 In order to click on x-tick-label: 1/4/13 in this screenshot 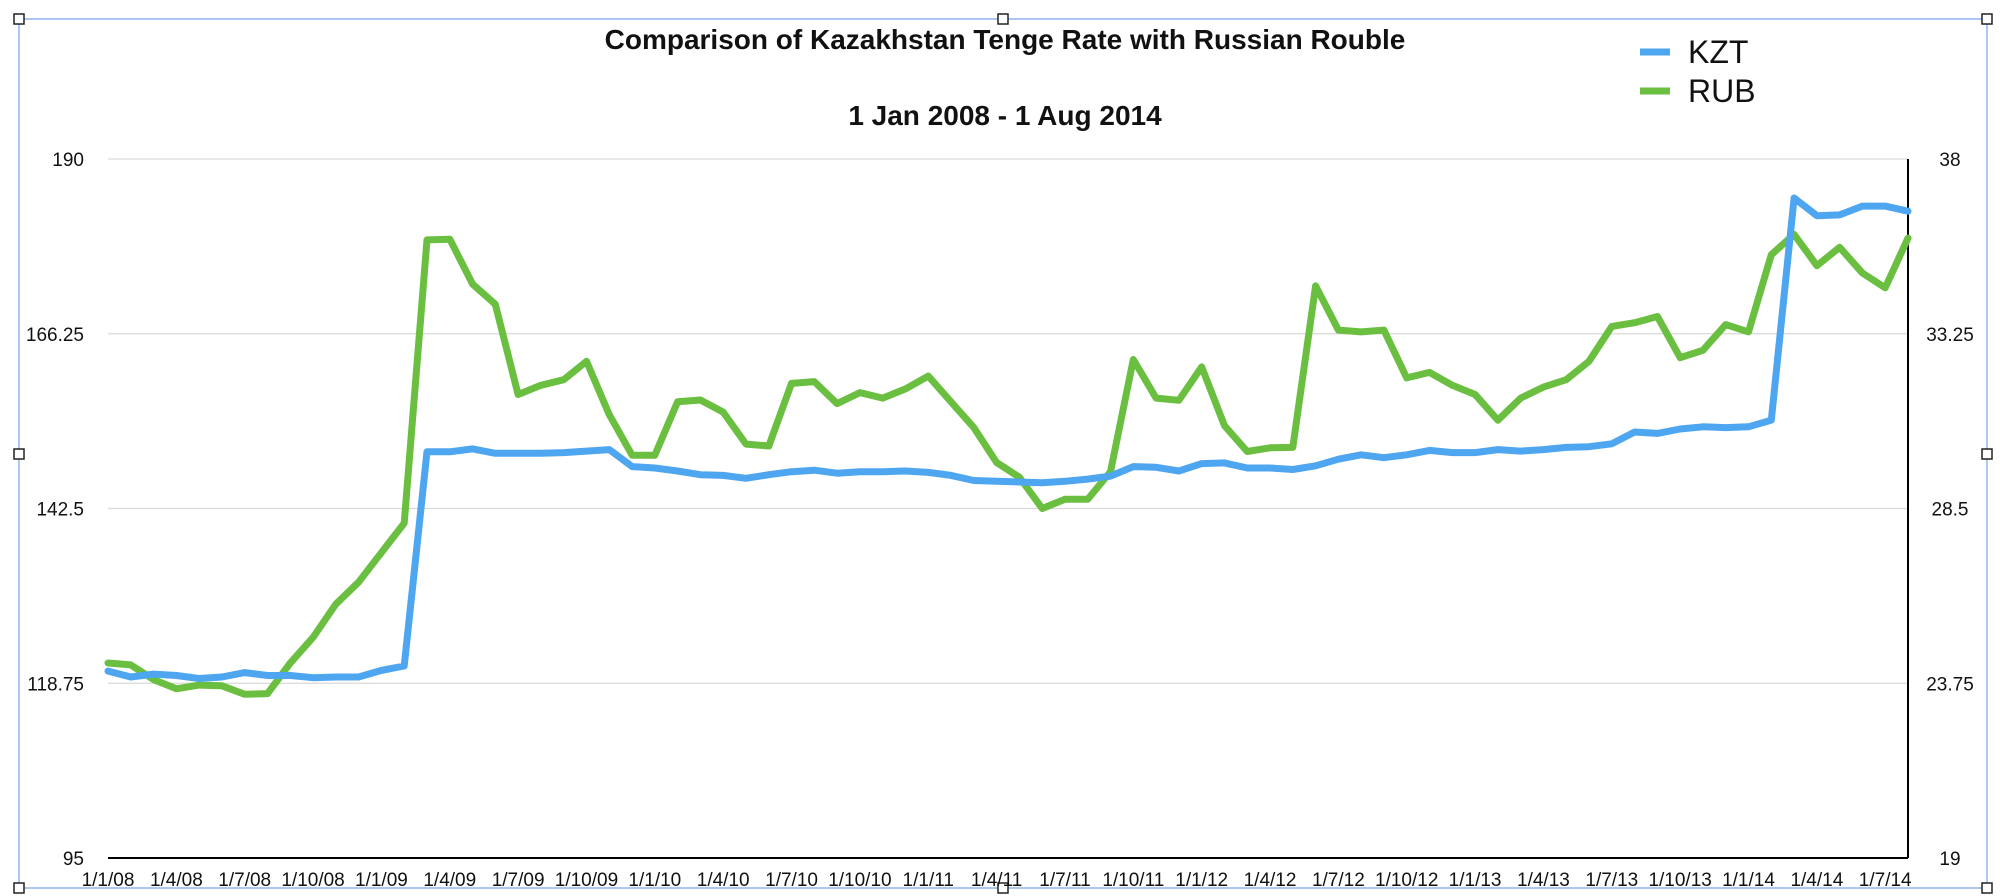, I will do `click(1543, 880)`.